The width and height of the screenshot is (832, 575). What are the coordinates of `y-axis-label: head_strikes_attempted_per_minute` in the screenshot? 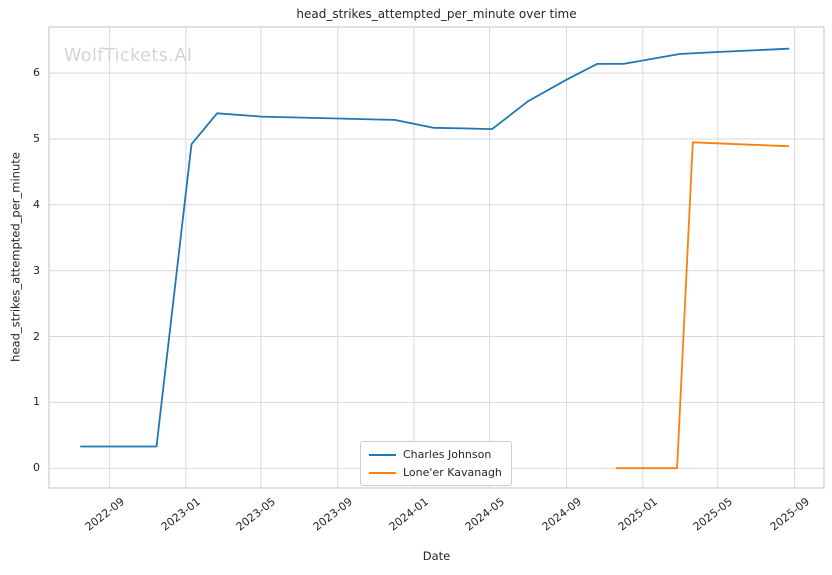 It's located at (15, 257).